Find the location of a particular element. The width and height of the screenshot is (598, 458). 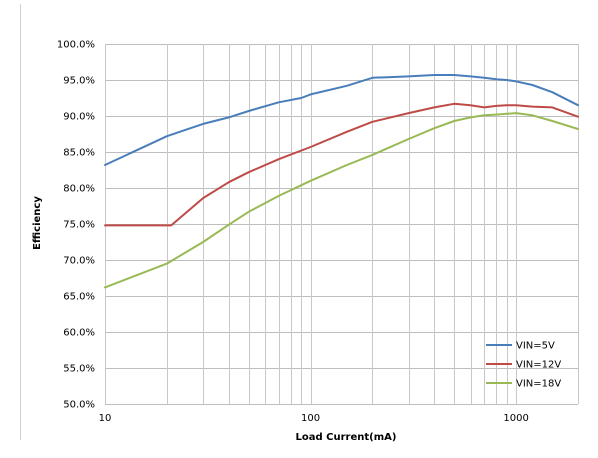

x-axis-title: Load Current(mA) is located at coordinates (346, 437).